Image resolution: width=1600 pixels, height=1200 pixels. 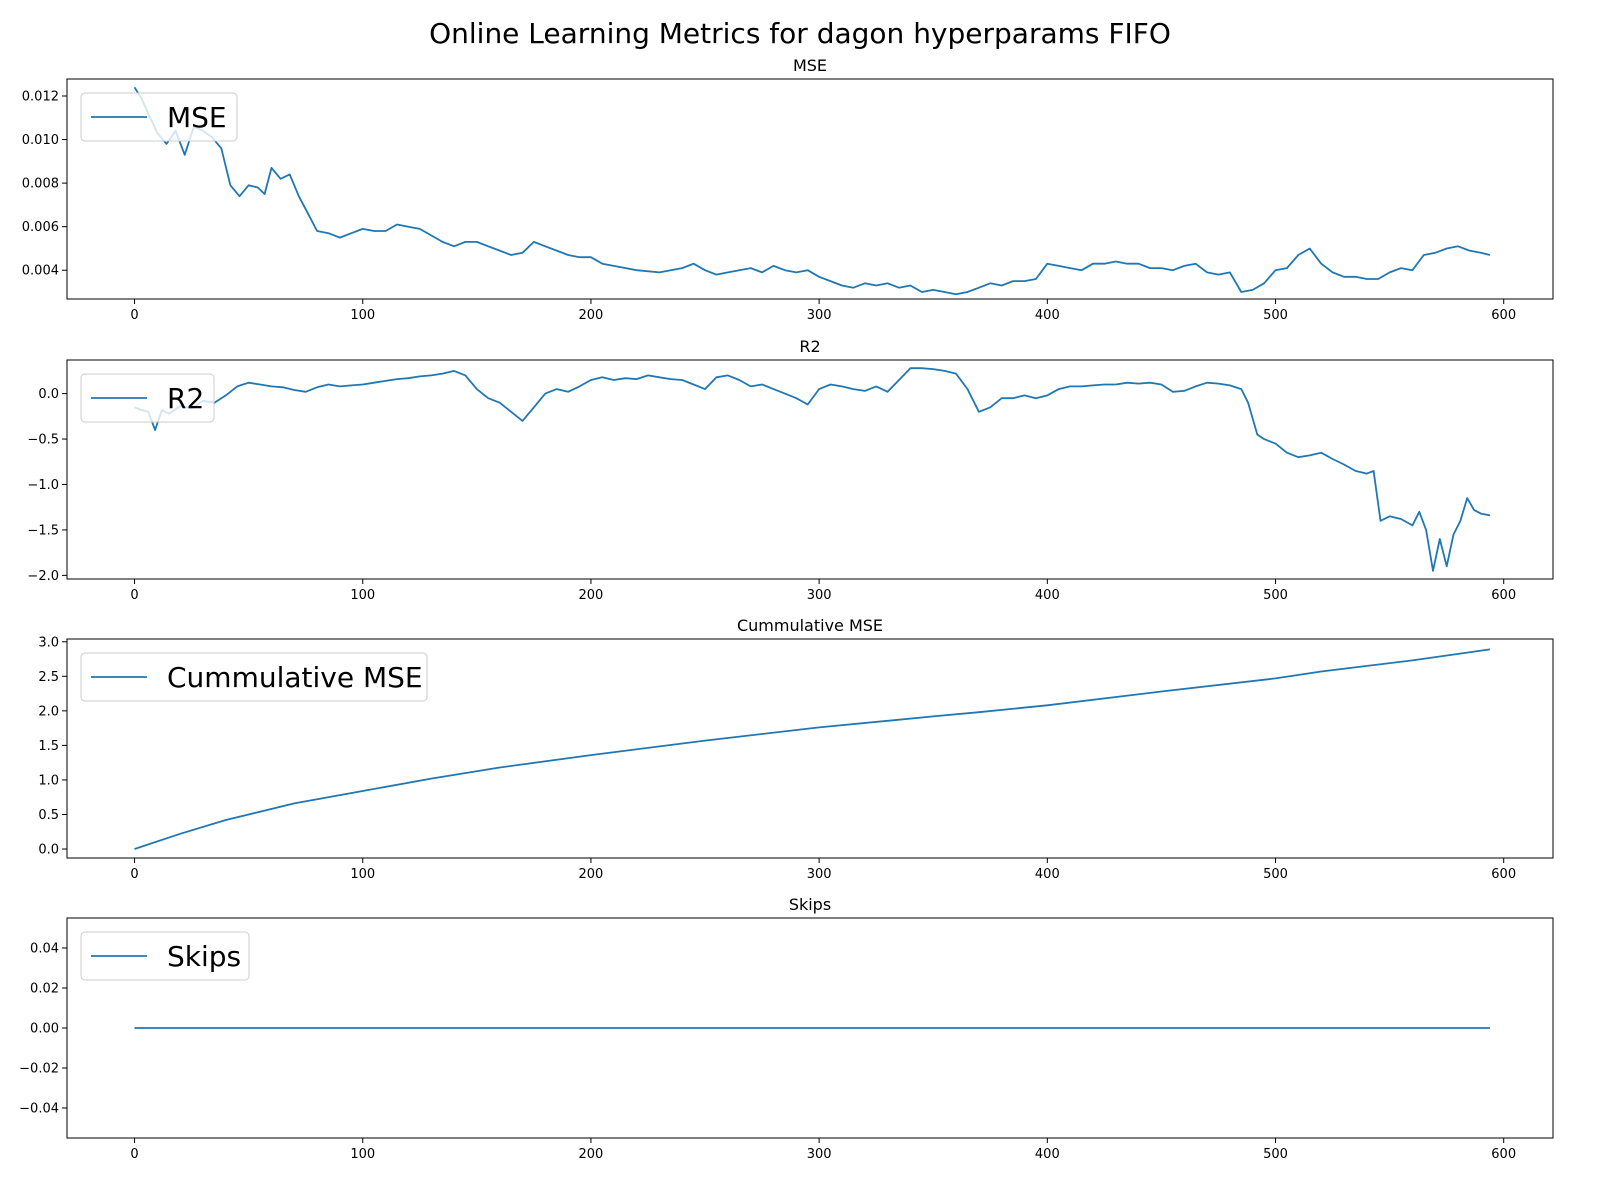 What do you see at coordinates (43, 576) in the screenshot?
I see `y-tick-label: −2.0` at bounding box center [43, 576].